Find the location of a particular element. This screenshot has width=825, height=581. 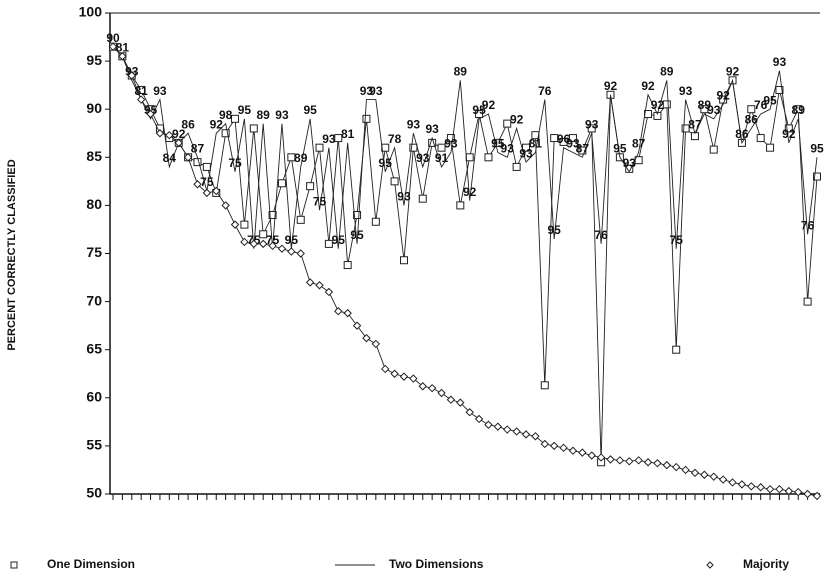

point-label: 75 is located at coordinates (320, 201).